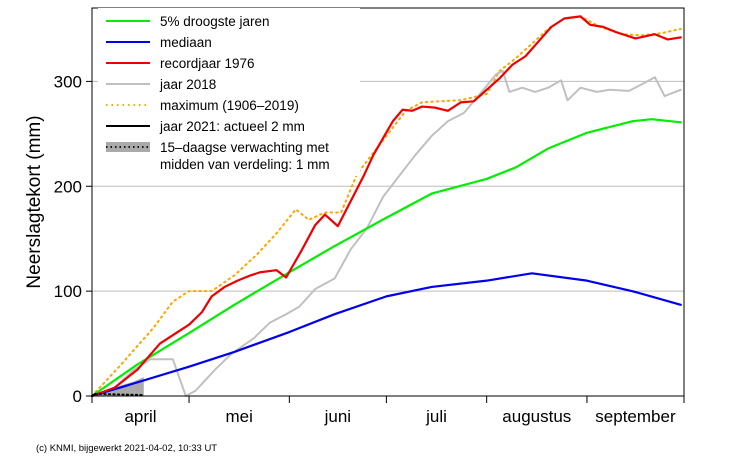 The width and height of the screenshot is (732, 460). I want to click on legend-label: 5% droogste jaren, so click(215, 21).